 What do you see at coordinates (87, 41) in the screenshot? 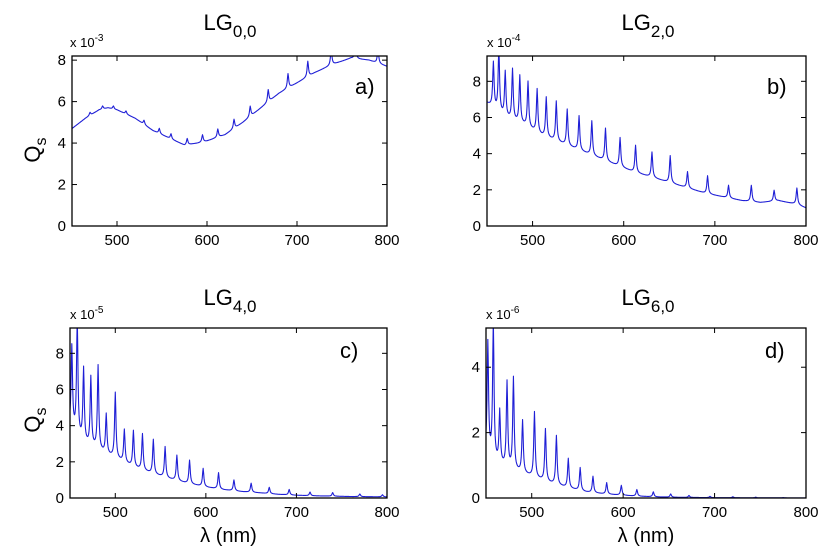
I see `axis-multiplier: x 10-3` at bounding box center [87, 41].